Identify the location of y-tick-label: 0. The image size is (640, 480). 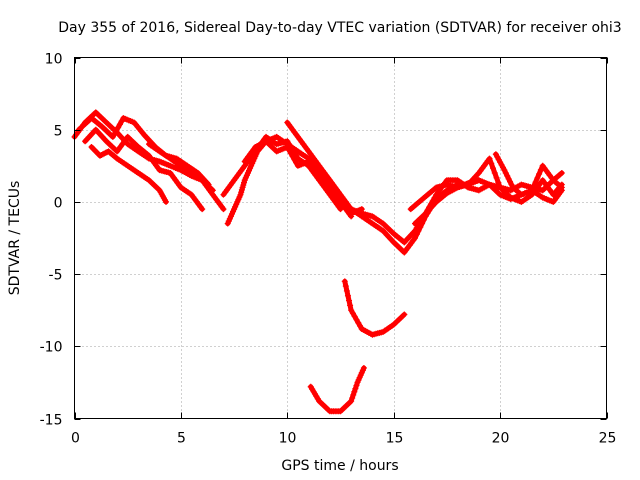
(58, 204).